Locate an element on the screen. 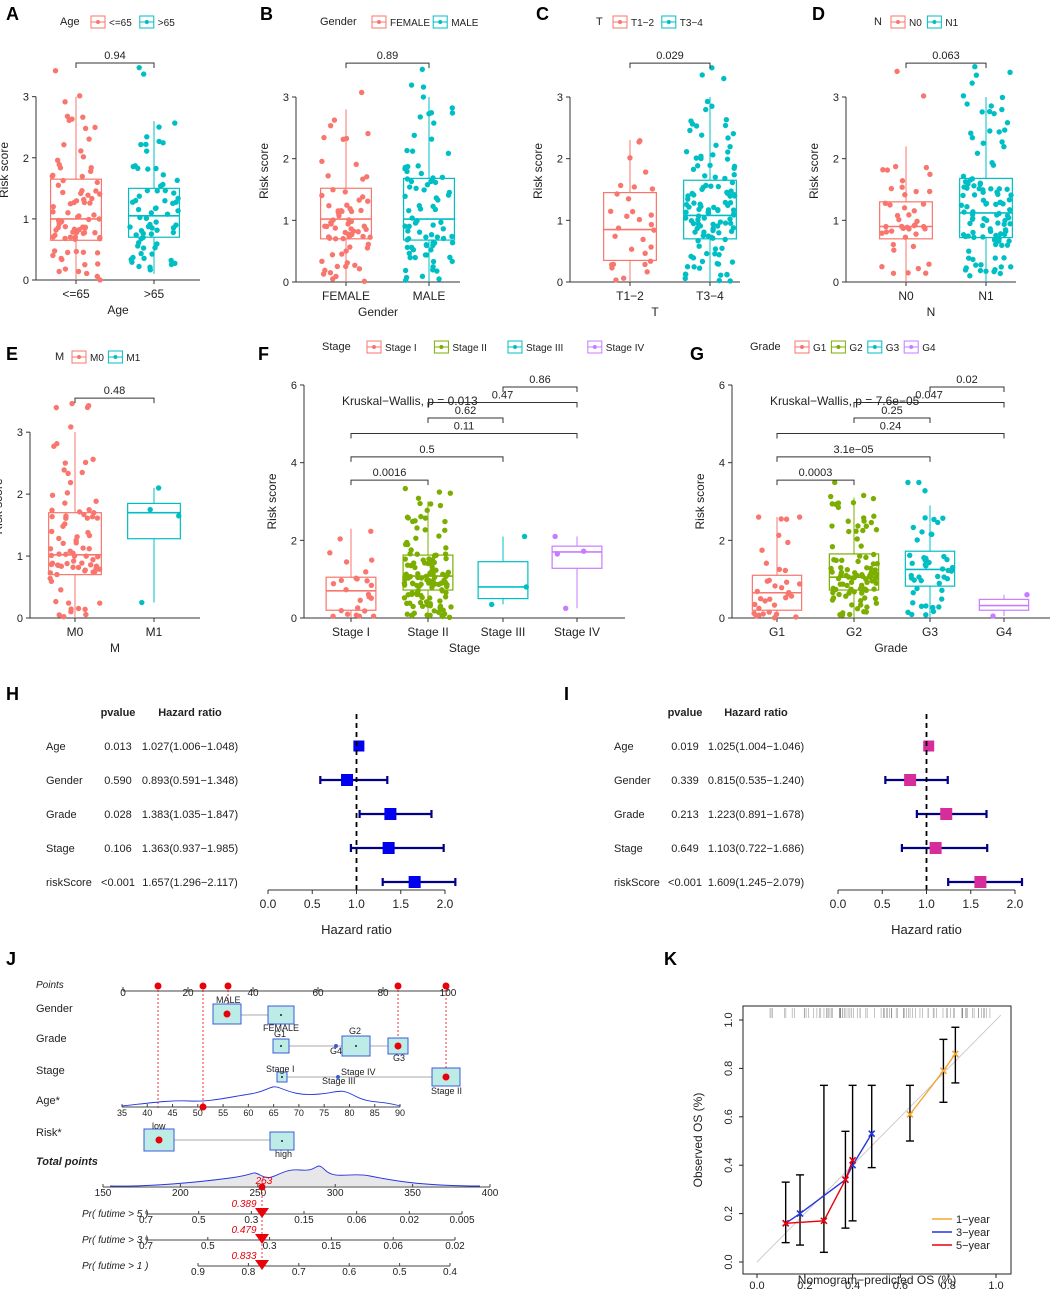 This screenshot has width=1052, height=1289. points-tick-label: 80 is located at coordinates (383, 993).